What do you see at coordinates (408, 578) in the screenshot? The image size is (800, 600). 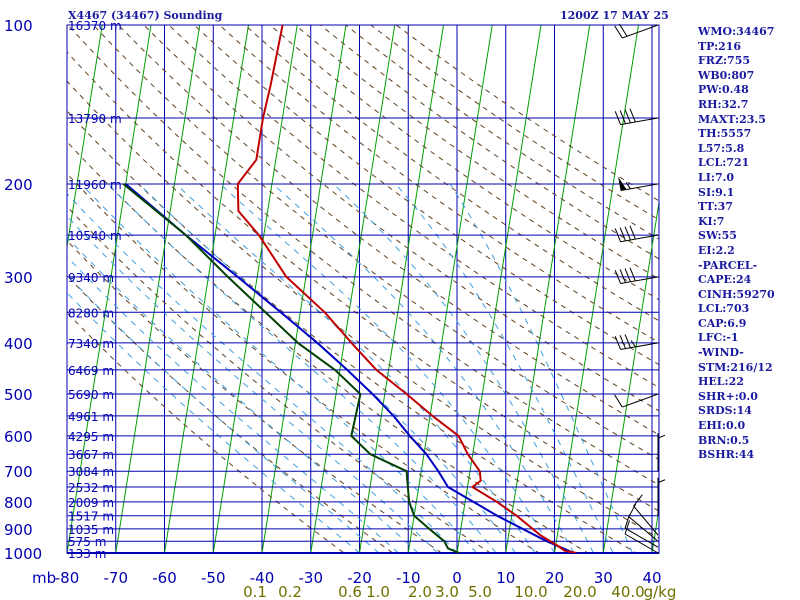 I see `temperature-tick-label: -10` at bounding box center [408, 578].